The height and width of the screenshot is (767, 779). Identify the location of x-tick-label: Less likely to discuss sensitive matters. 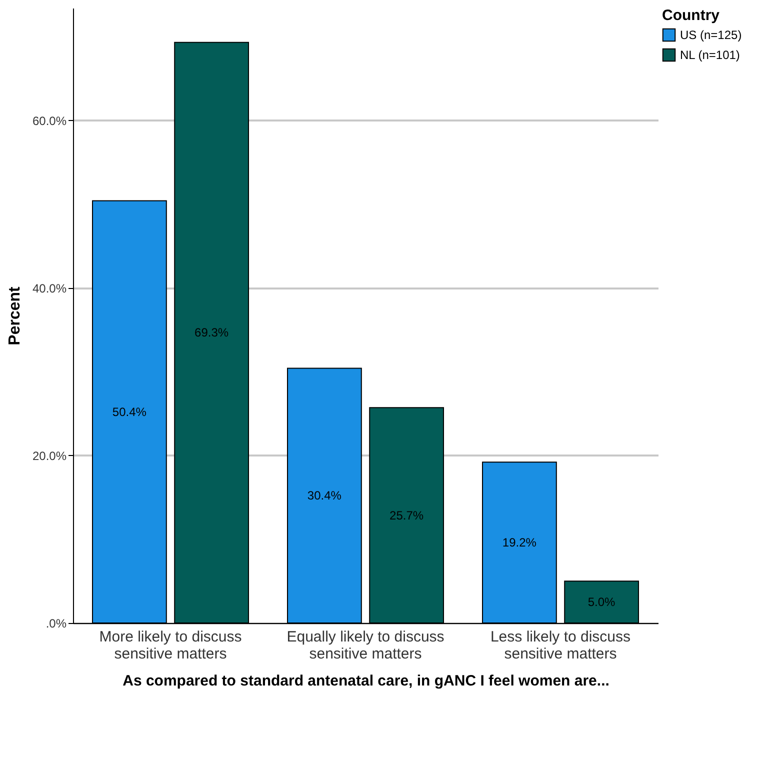
(560, 645).